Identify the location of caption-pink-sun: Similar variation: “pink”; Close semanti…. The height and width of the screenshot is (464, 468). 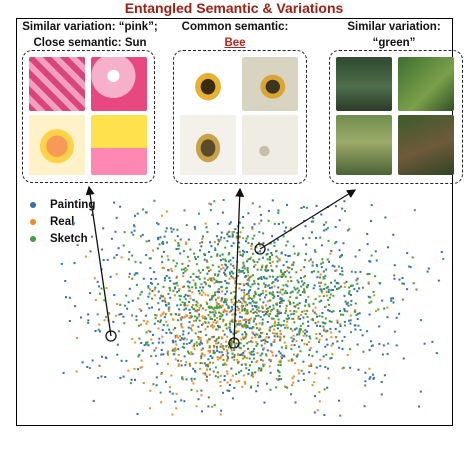
(90, 35).